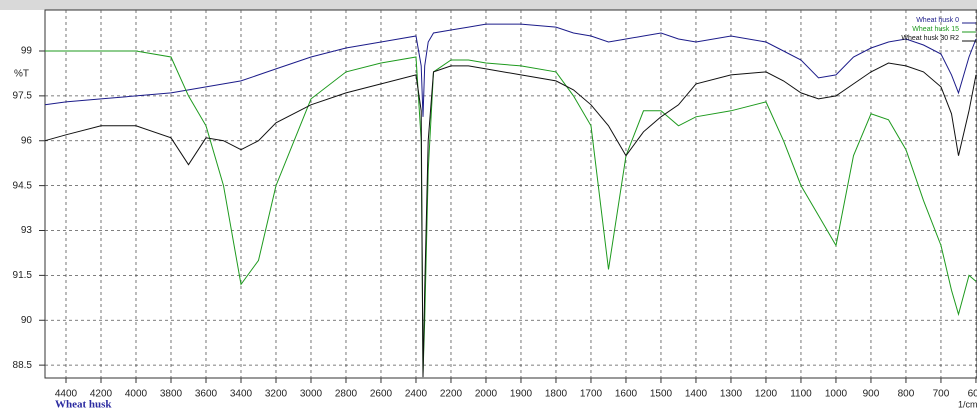 This screenshot has height=410, width=977. Describe the element at coordinates (451, 394) in the screenshot. I see `x-tick-label: 2200` at that location.